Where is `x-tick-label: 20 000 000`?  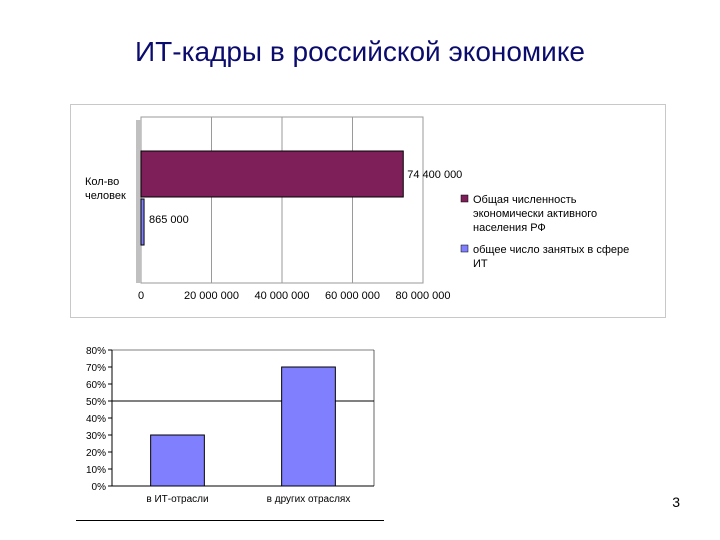 x-tick-label: 20 000 000 is located at coordinates (211, 296).